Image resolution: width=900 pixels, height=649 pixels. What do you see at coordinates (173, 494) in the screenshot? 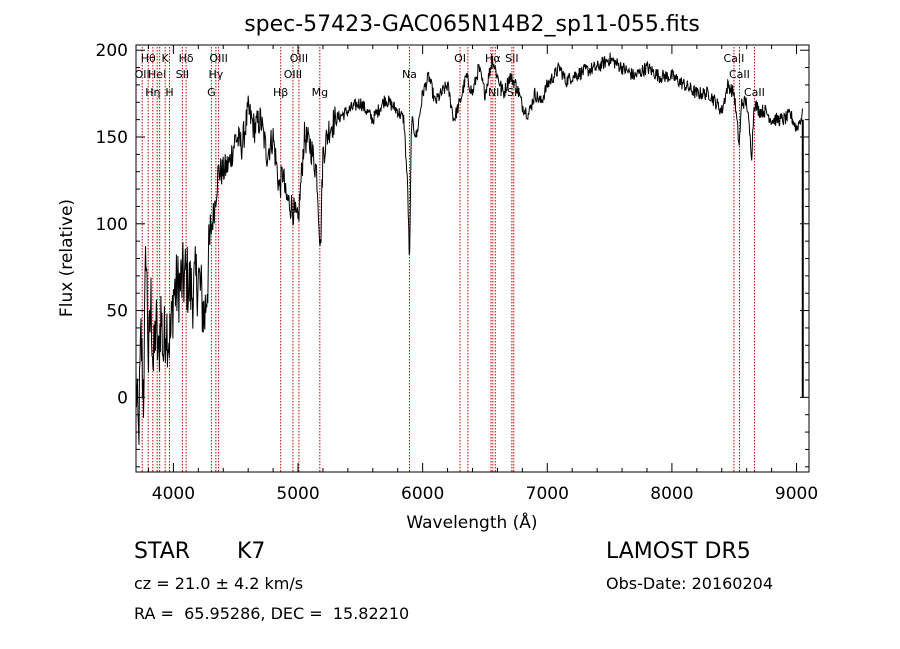
I see `x-tick-label: 4000` at bounding box center [173, 494].